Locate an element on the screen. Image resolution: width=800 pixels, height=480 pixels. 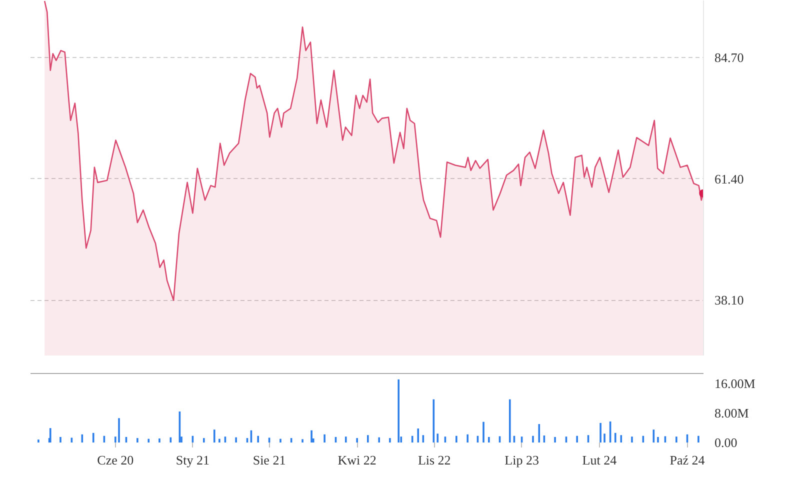
x-tick-label: Lip 23 is located at coordinates (521, 460).